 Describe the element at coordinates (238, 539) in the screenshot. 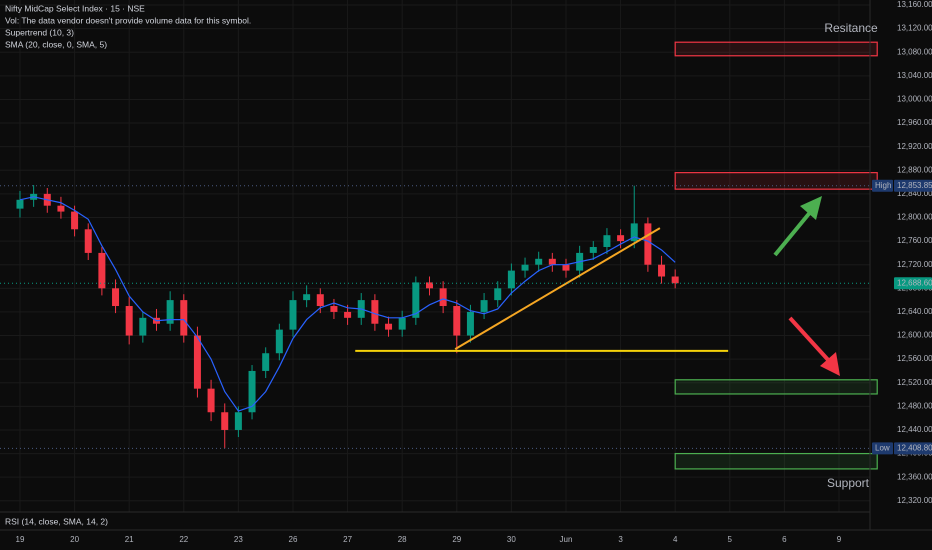

I see `x-tick-label: 23` at that location.